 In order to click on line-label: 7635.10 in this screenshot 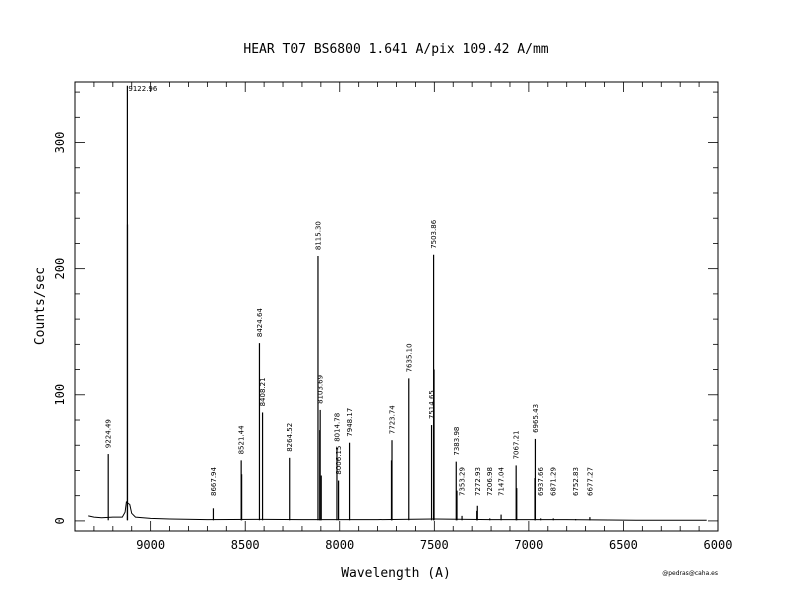, I will do `click(409, 357)`.